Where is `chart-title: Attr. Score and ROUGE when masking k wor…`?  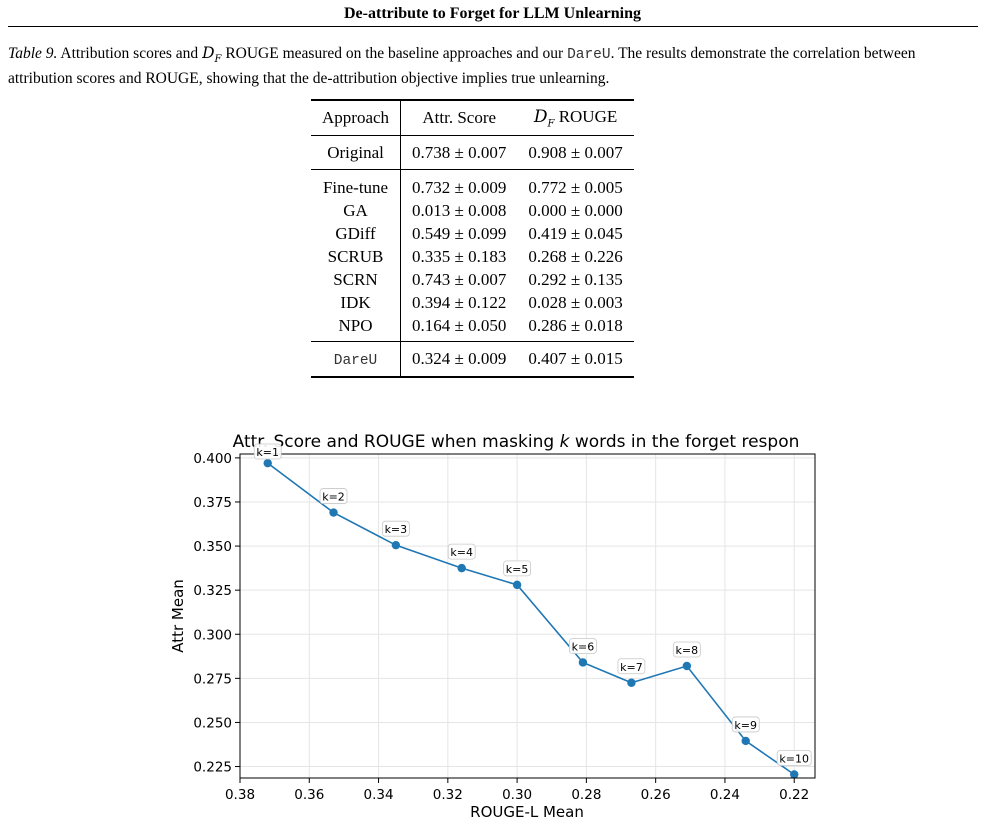
chart-title: Attr. Score and ROUGE when masking k wor… is located at coordinates (516, 442).